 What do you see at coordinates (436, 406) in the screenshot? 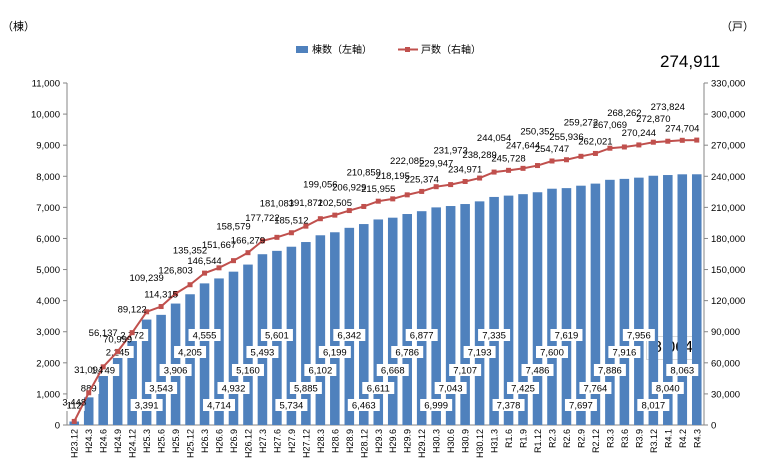
I see `bar-value-label: 6,999` at bounding box center [436, 406].